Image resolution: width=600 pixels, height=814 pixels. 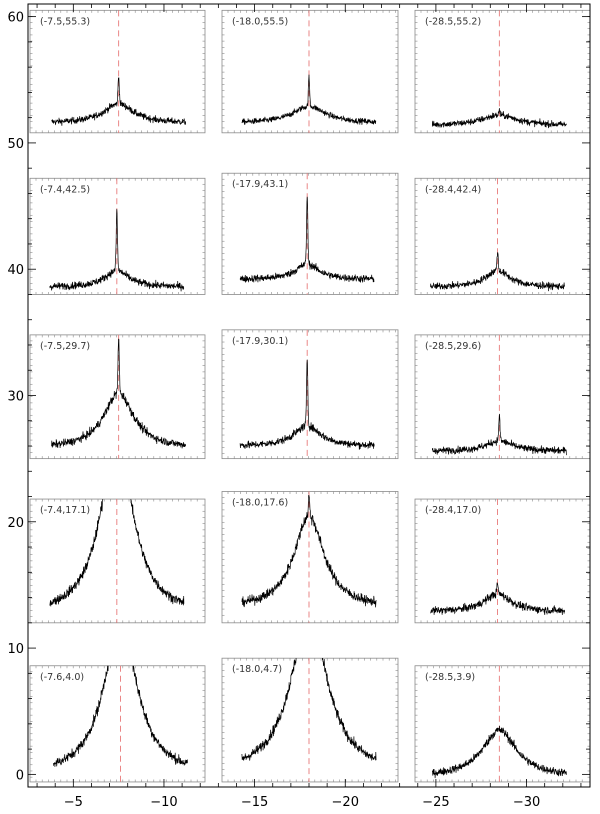 What do you see at coordinates (345, 802) in the screenshot?
I see `x-tick-label: −20` at bounding box center [345, 802].